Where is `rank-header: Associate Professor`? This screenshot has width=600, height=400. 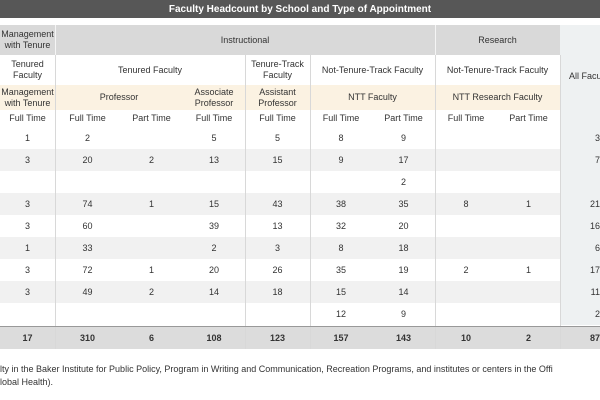 rank-header: Associate Professor is located at coordinates (214, 97).